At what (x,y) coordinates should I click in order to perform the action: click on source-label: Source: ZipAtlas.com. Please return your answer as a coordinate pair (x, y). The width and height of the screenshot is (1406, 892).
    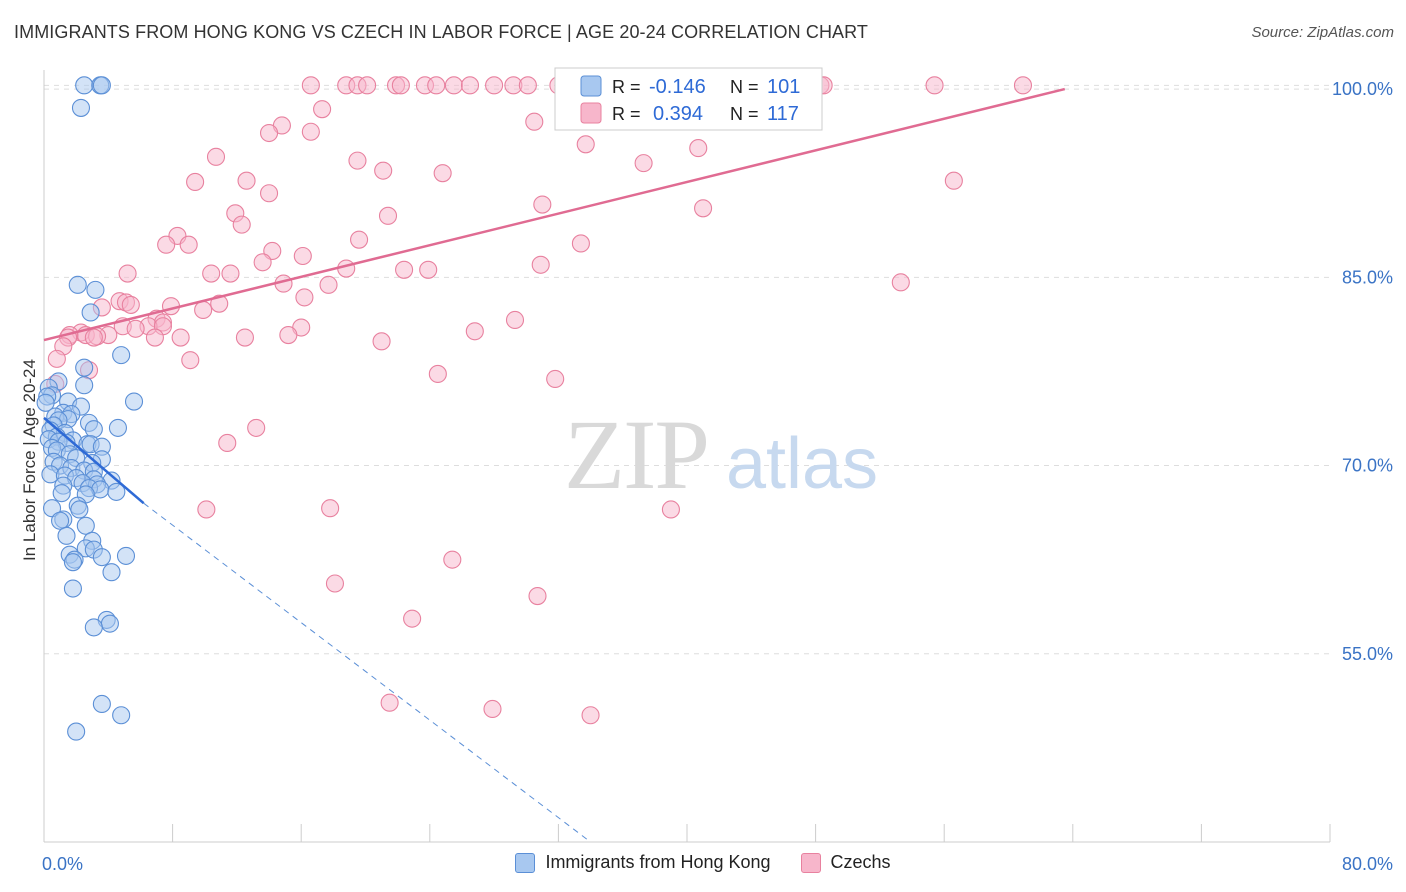
    Looking at the image, I should click on (1322, 32).